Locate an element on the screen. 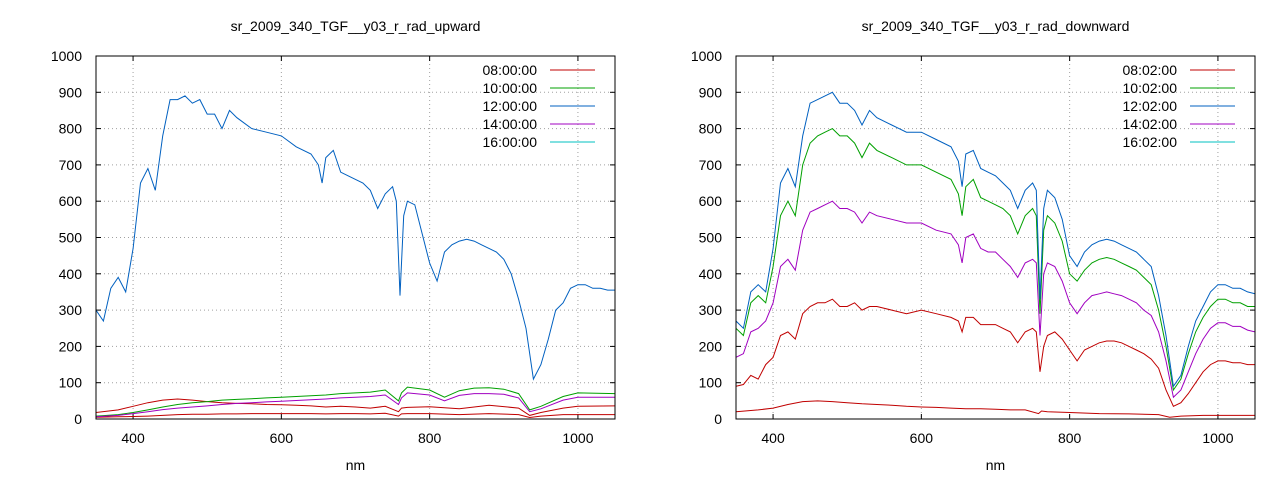 The image size is (1280, 485). legend-label: 08:02:00 is located at coordinates (1150, 70).